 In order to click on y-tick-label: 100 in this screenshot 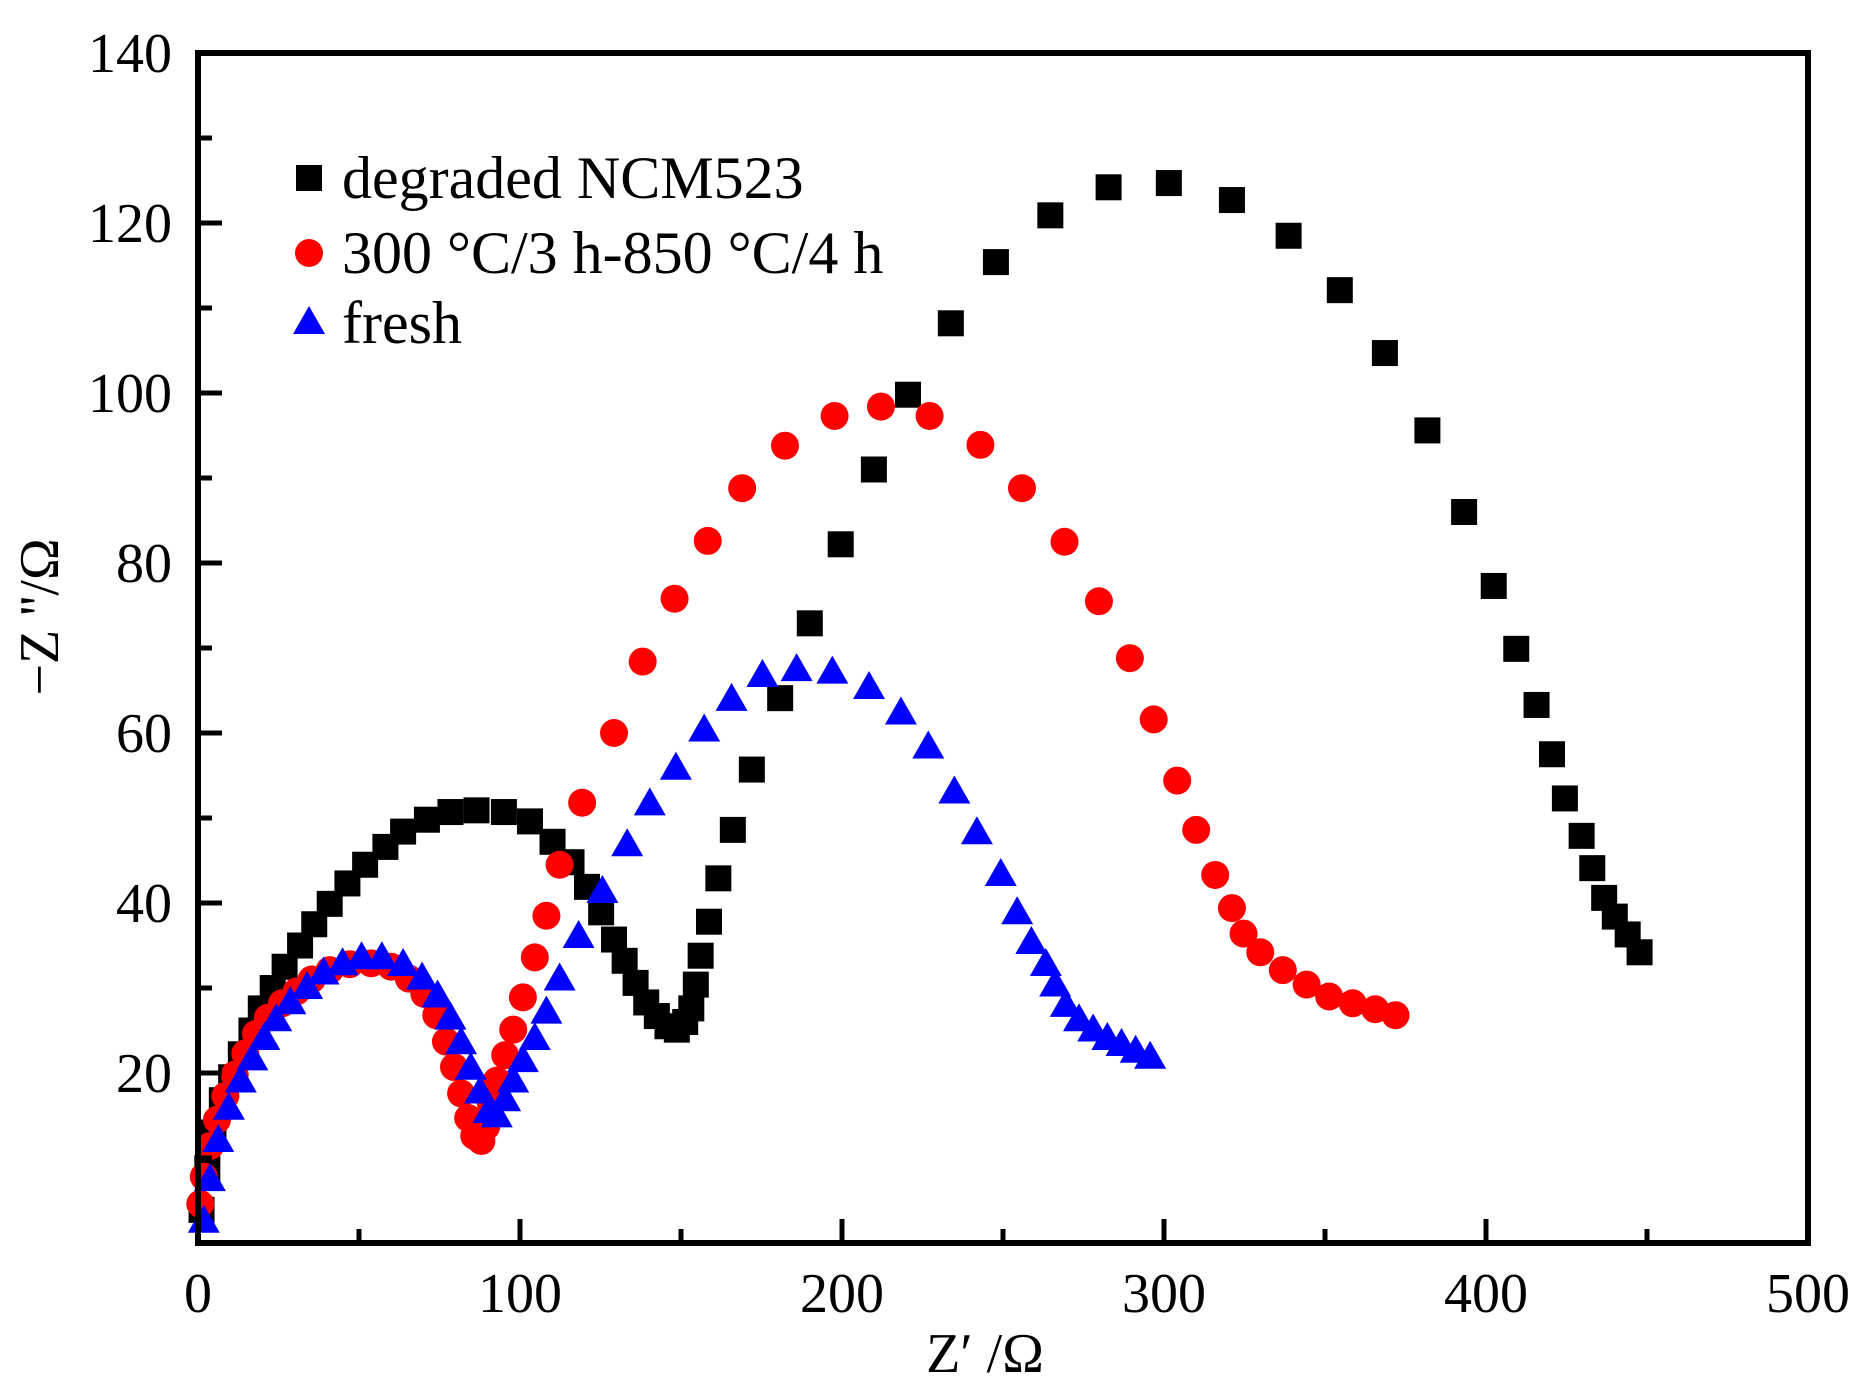, I will do `click(130, 394)`.